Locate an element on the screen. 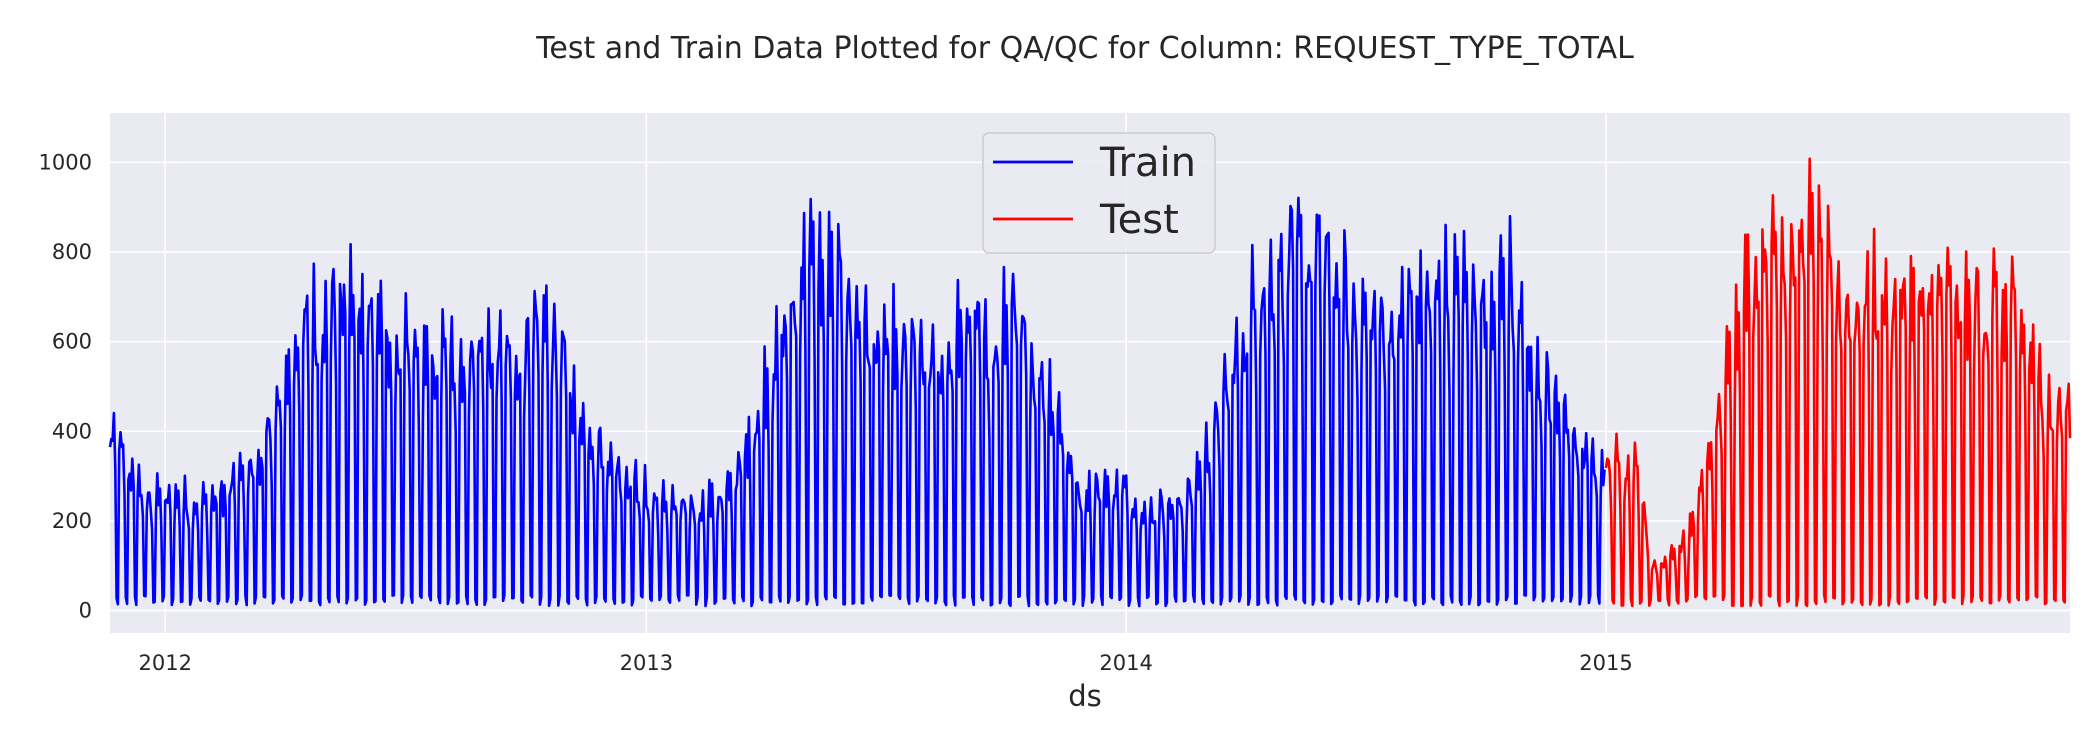 The height and width of the screenshot is (750, 2100). y-tick-label: 200 is located at coordinates (72, 521).